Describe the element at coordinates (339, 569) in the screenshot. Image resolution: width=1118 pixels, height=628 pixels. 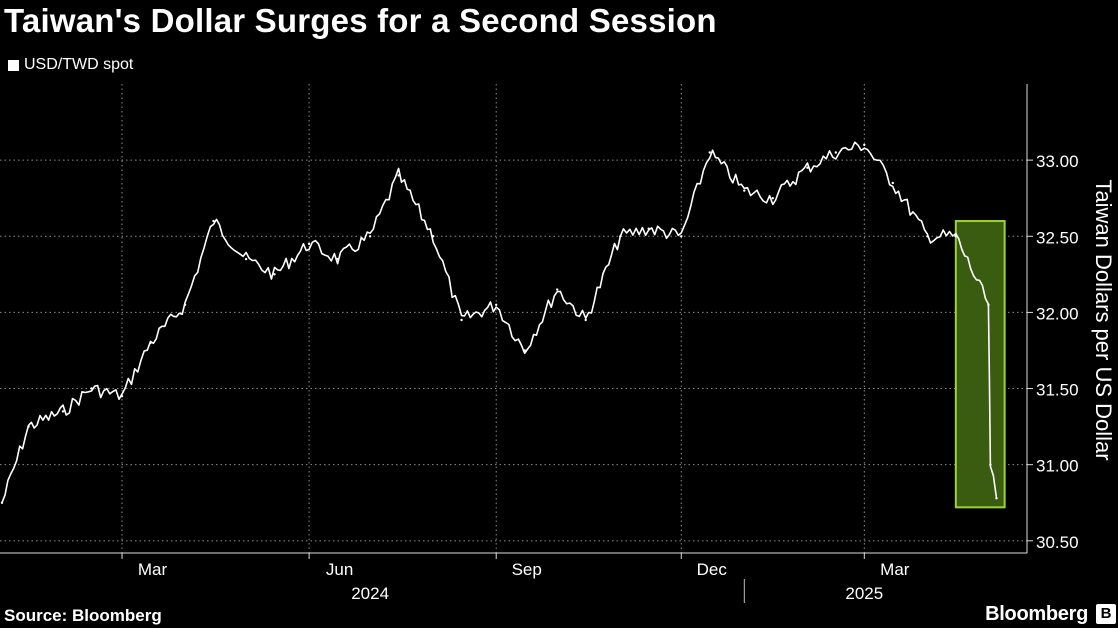
I see `x-tick-label: Jun` at that location.